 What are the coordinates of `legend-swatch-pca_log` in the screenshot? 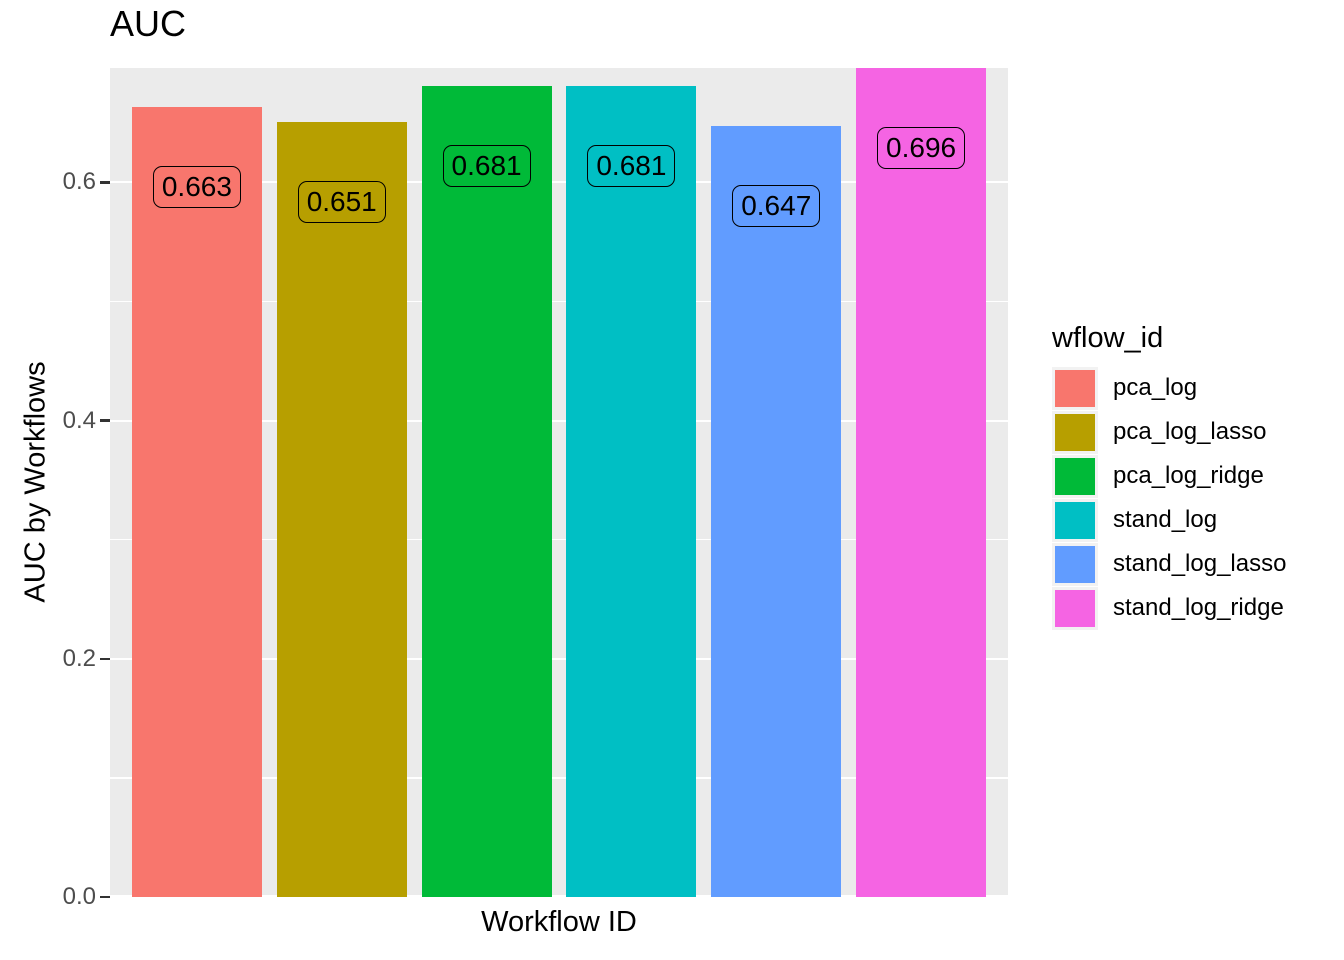 It's located at (1075, 388).